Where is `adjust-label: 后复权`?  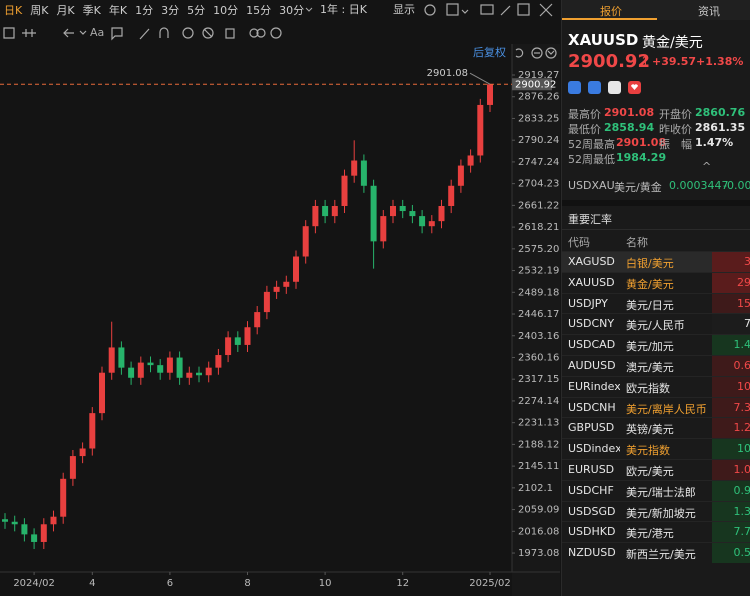 adjust-label: 后复权 is located at coordinates (489, 52).